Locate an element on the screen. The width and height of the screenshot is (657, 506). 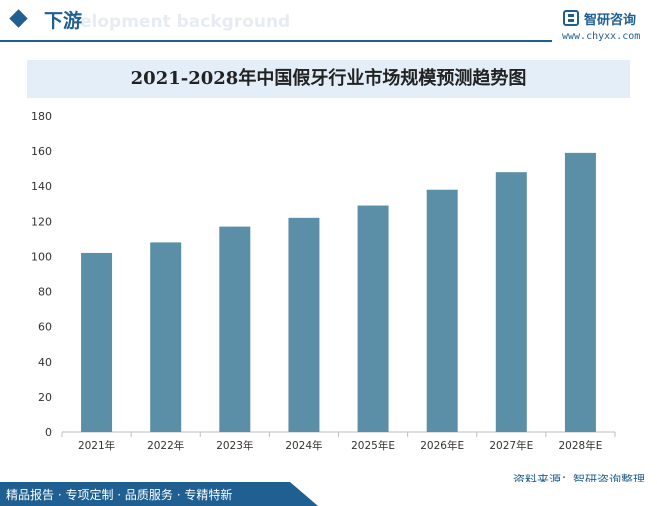
x-tick-label: 2028年E is located at coordinates (581, 445).